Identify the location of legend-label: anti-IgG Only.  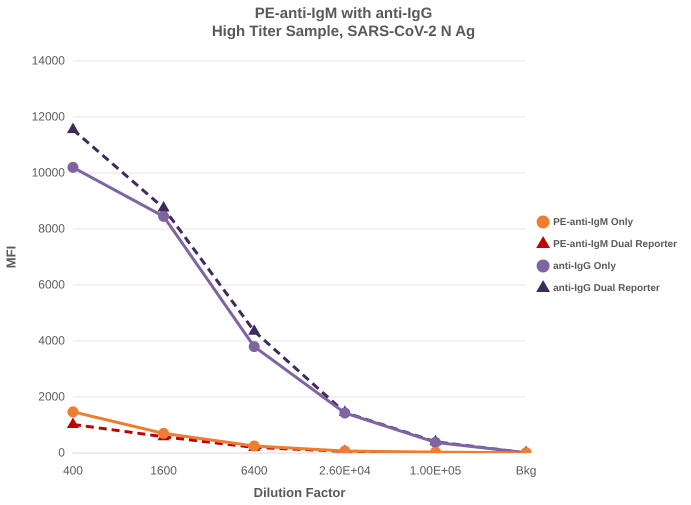
(584, 266).